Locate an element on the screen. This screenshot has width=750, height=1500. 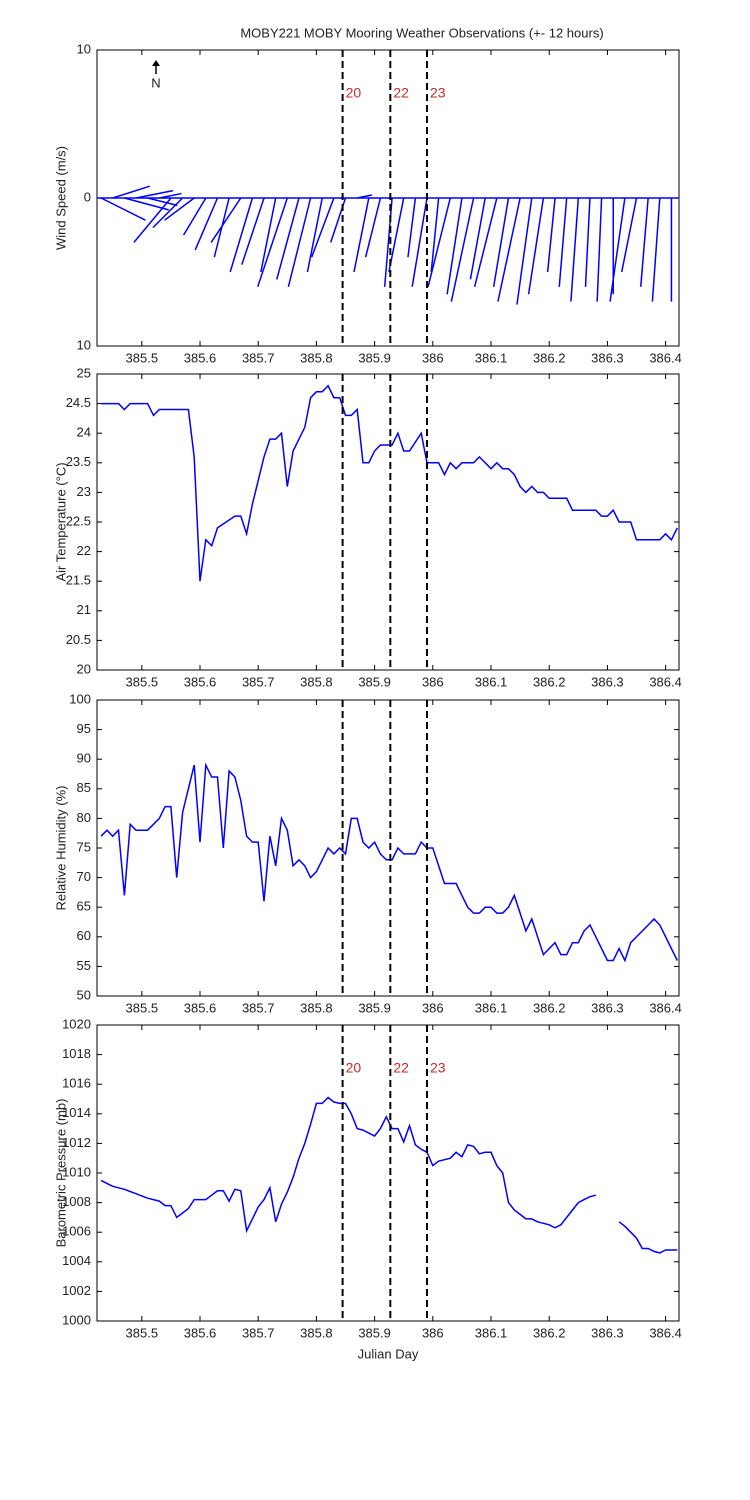
y-tick-label: 1020 is located at coordinates (76, 1023).